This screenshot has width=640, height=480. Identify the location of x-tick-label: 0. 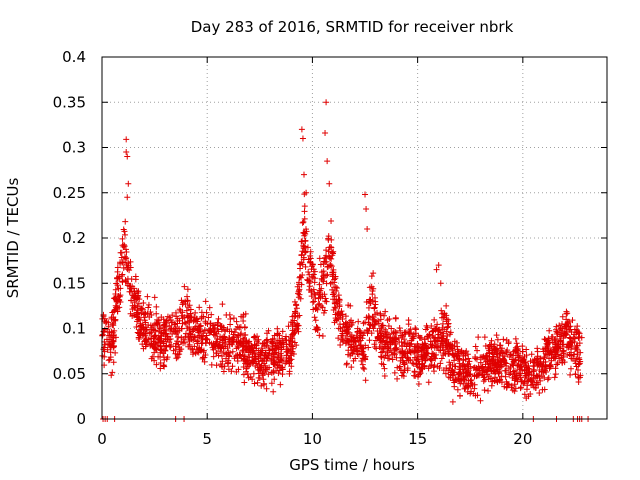
(102, 439).